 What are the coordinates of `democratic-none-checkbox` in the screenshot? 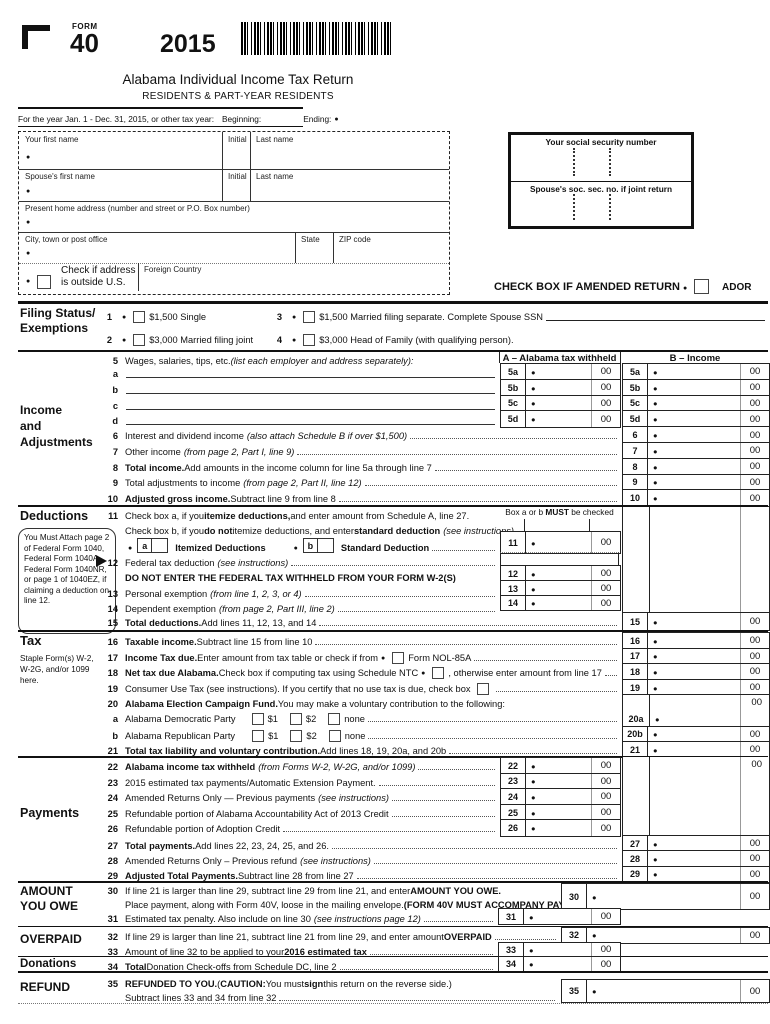 It's located at (334, 719).